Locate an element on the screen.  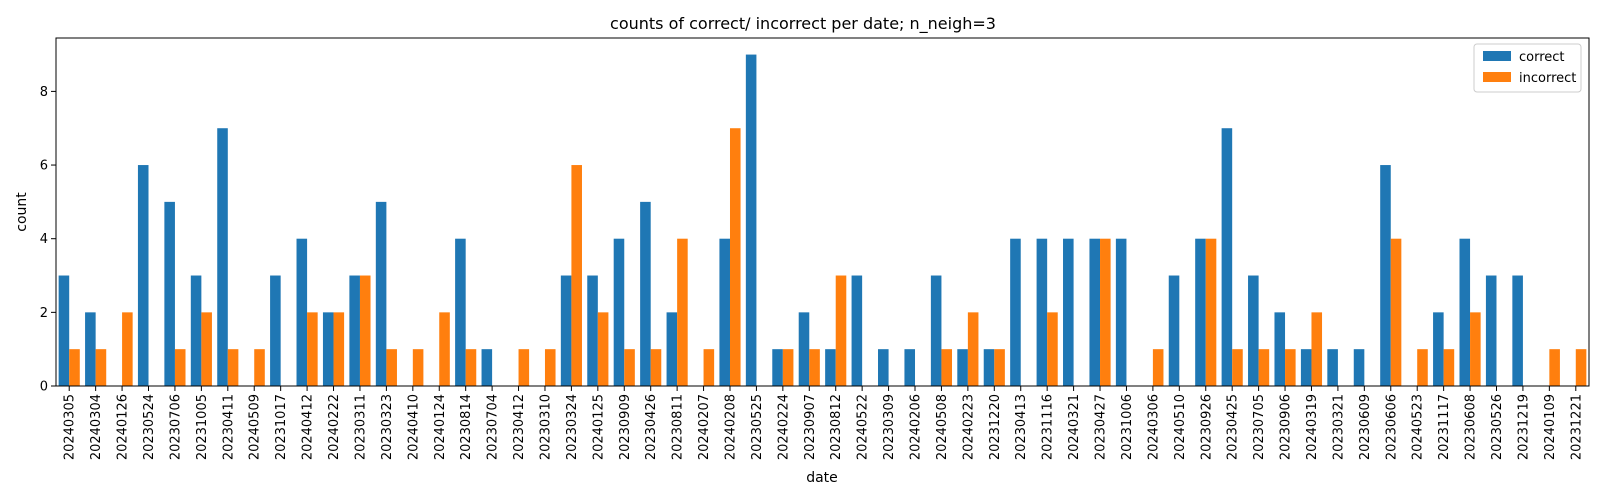
y-axis-label: count is located at coordinates (22, 212).